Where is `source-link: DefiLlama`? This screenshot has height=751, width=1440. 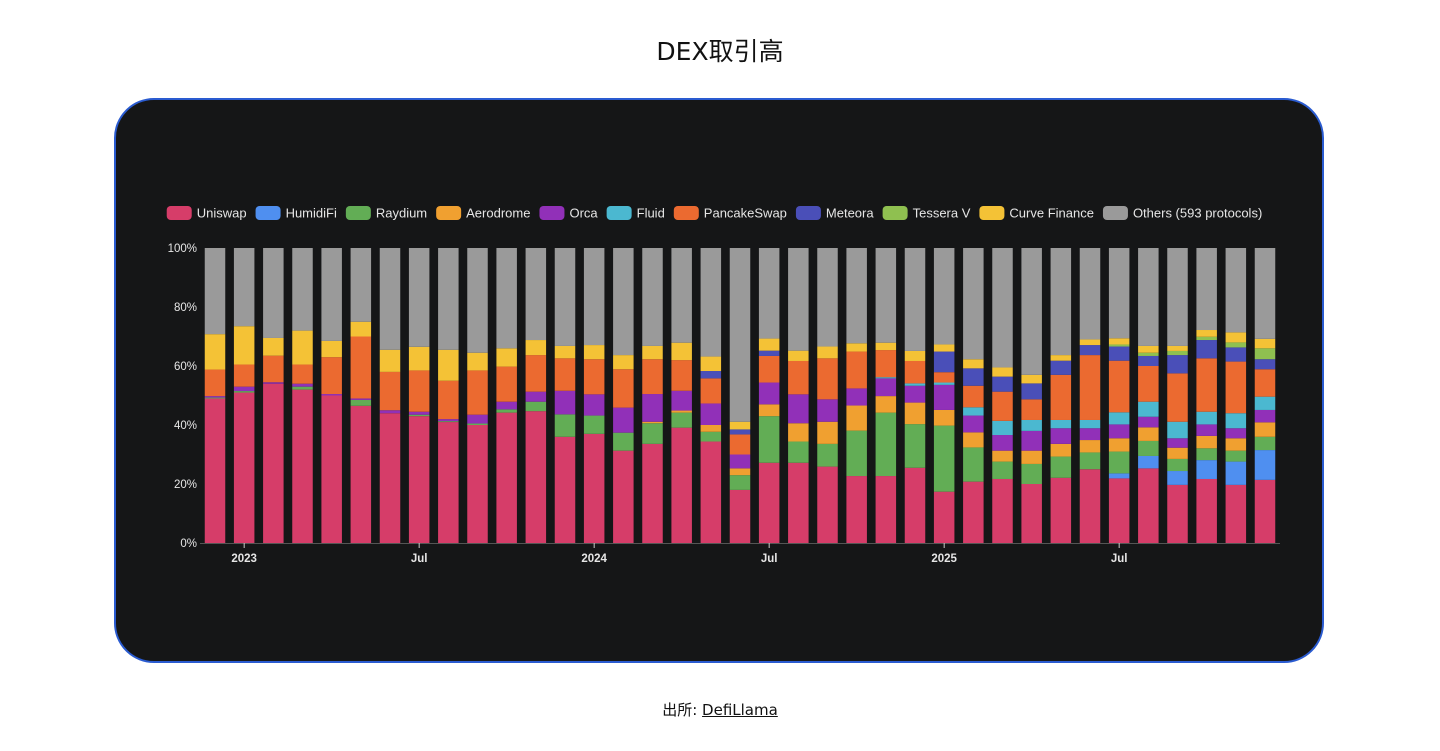
source-link: DefiLlama is located at coordinates (740, 710).